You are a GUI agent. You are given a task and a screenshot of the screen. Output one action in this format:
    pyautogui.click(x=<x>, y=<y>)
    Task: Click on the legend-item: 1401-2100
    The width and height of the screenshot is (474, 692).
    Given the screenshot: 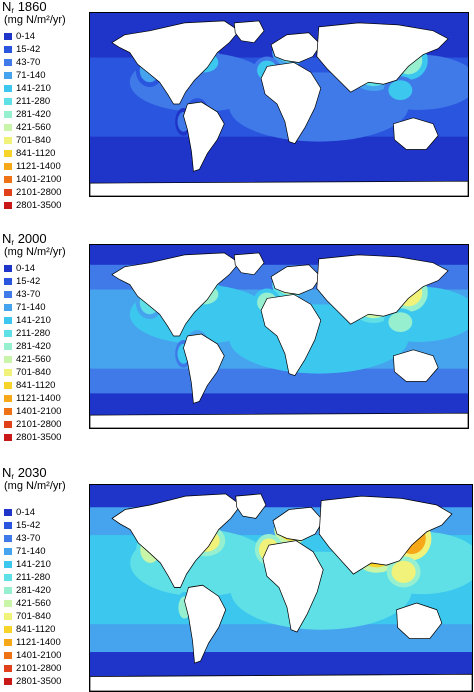 What is the action you would take?
    pyautogui.click(x=32, y=179)
    